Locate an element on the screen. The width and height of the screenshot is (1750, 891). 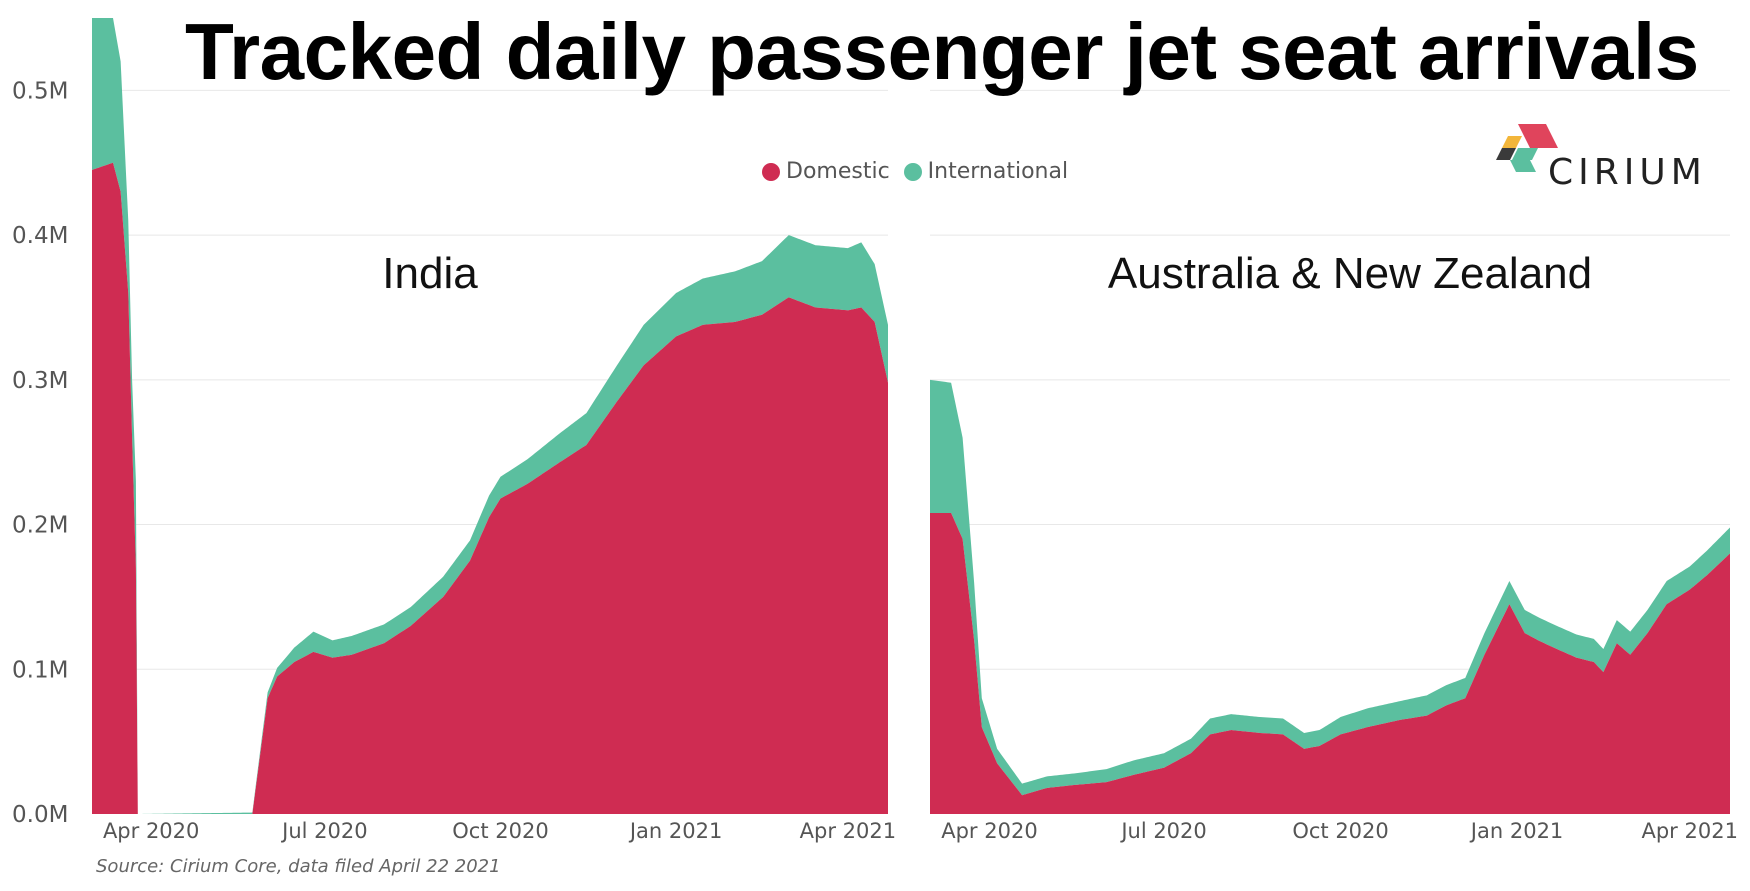
panel-title-0: India is located at coordinates (430, 273).